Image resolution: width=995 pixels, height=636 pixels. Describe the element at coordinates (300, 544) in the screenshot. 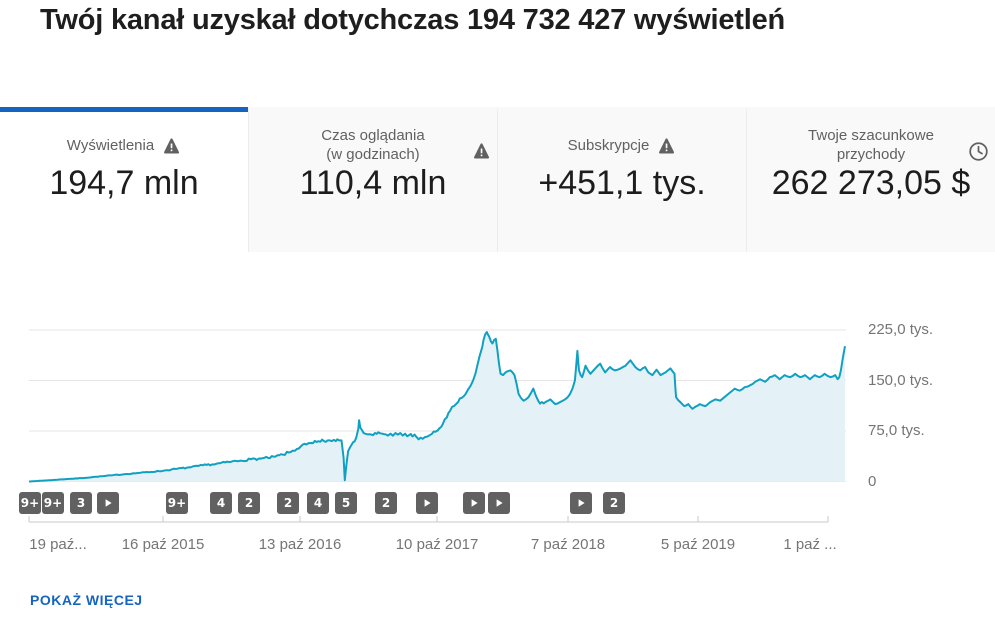

I see `x-axis-label: 13 paź 2016` at that location.